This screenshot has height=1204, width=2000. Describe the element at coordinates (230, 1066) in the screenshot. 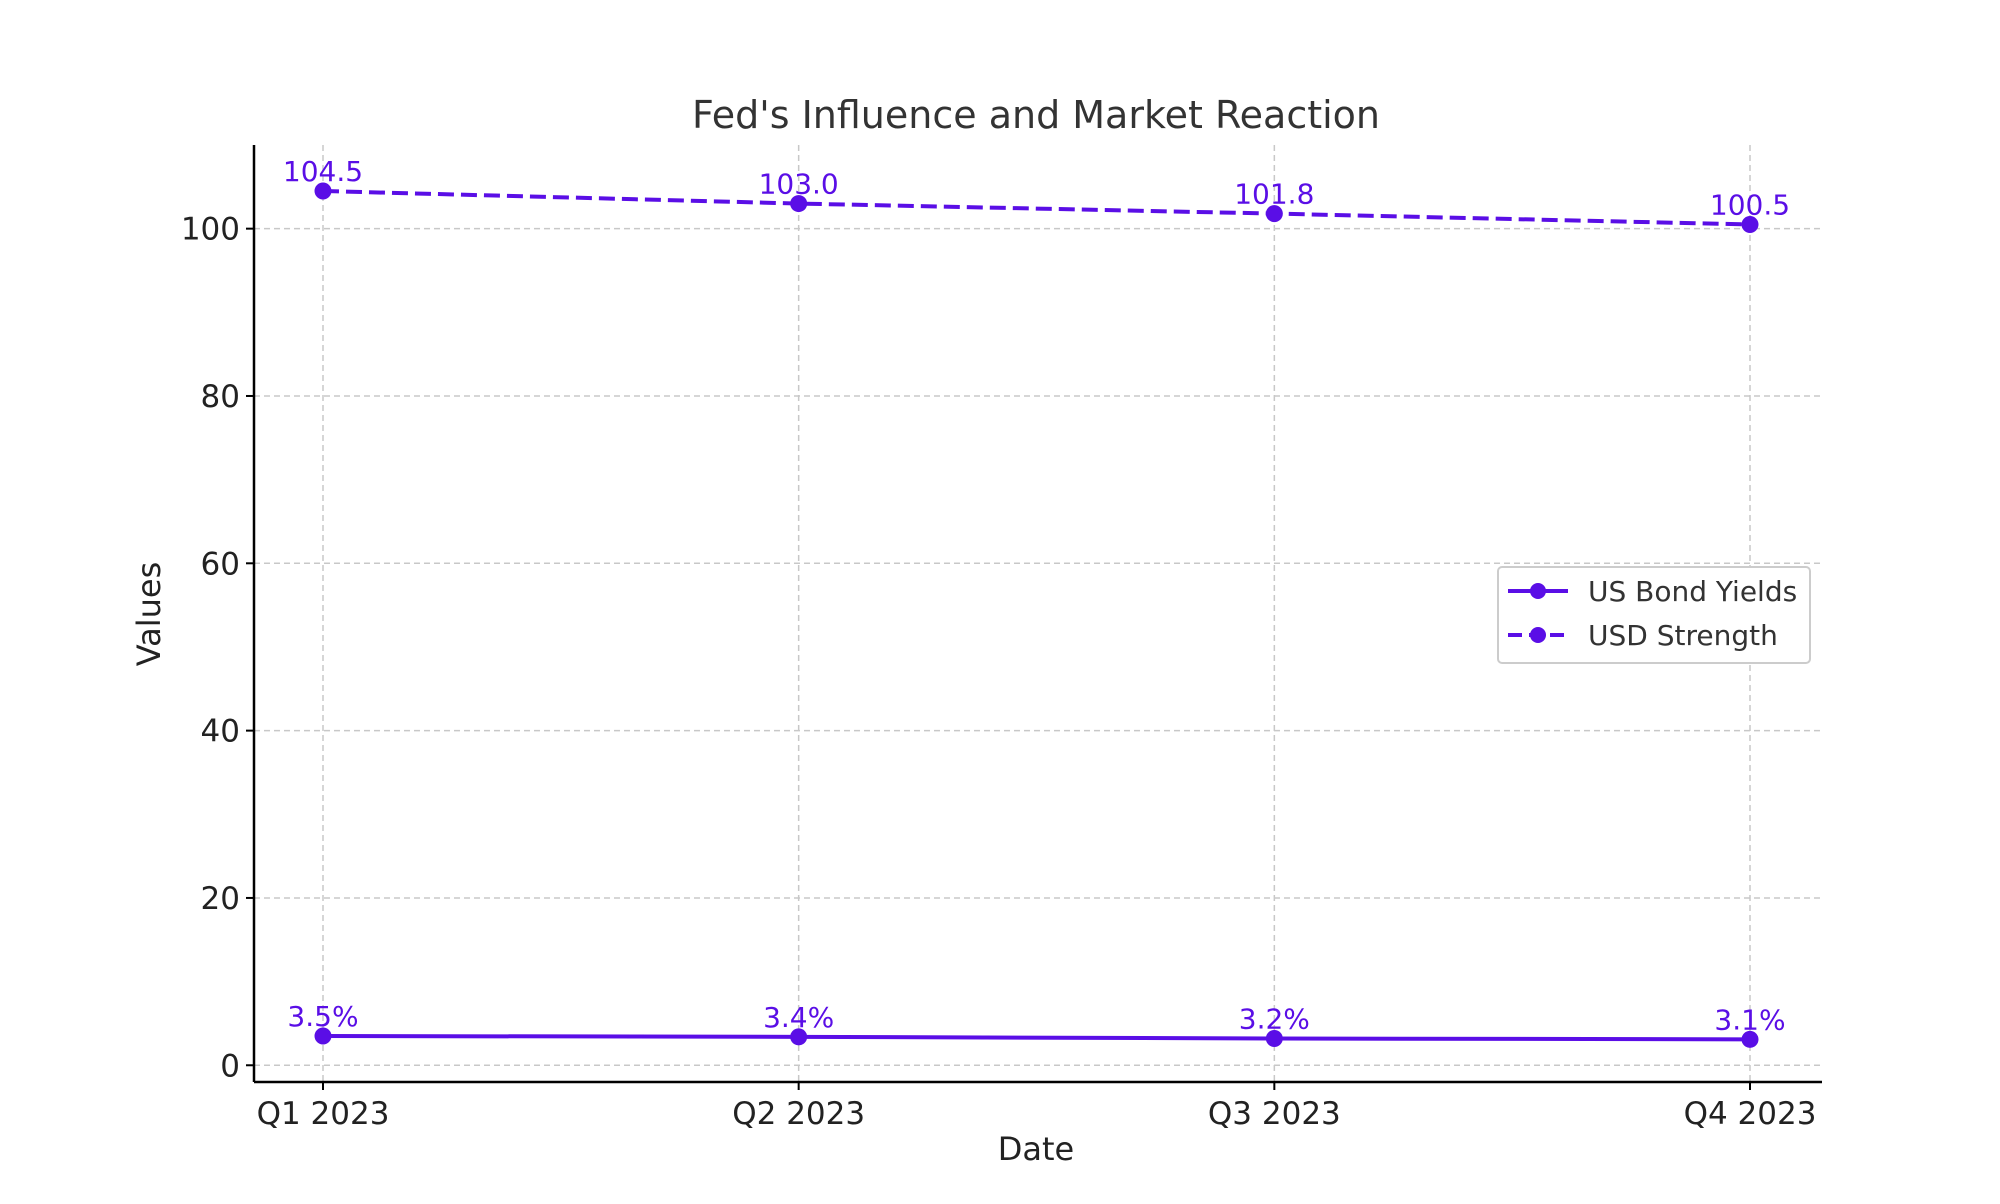

I see `y-tick-label: 0` at that location.